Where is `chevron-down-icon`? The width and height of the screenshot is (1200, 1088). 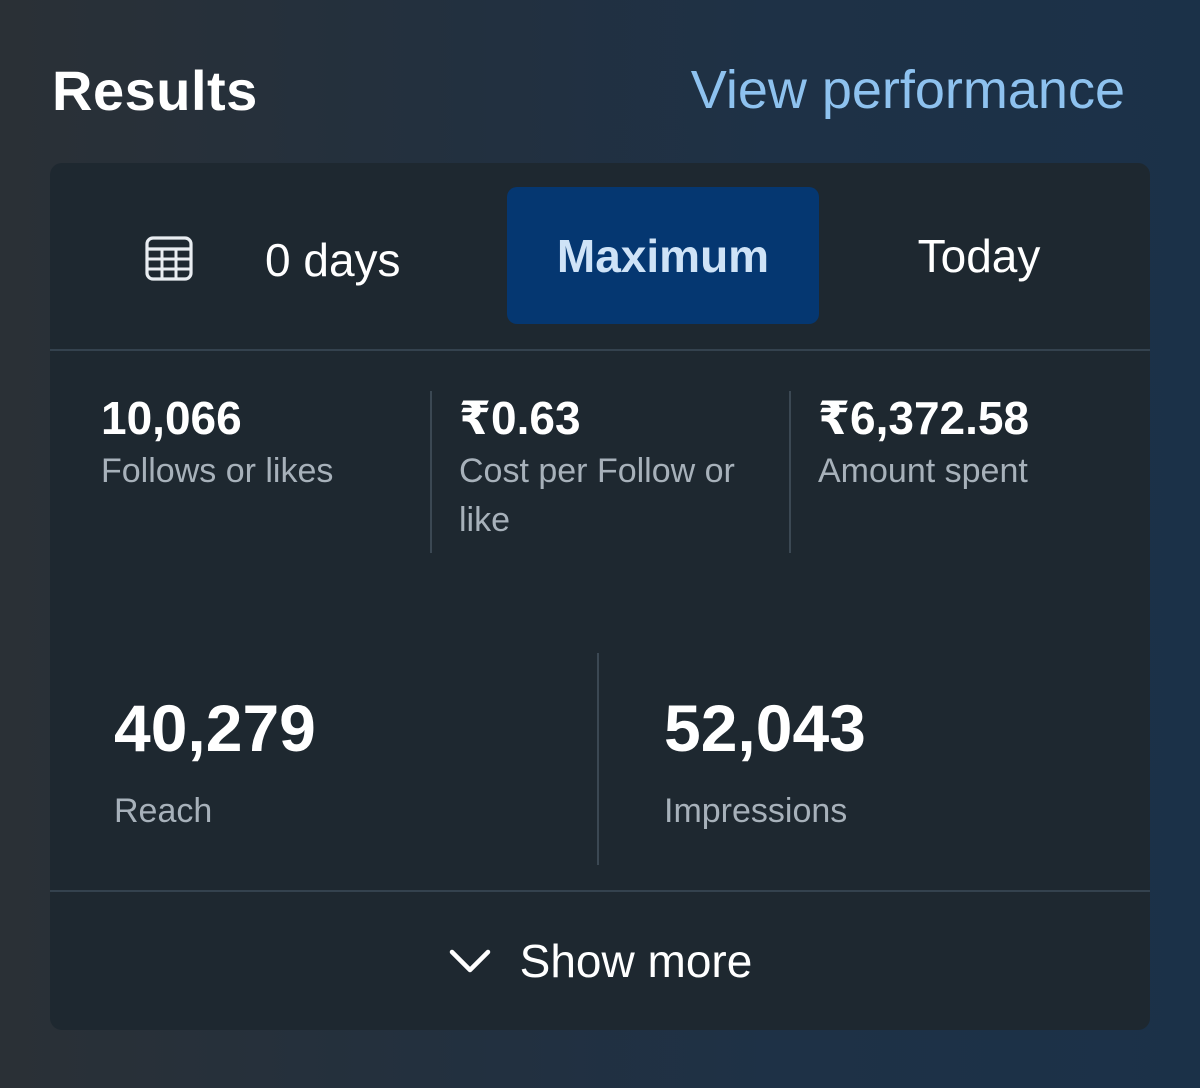
chevron-down-icon is located at coordinates (469, 961).